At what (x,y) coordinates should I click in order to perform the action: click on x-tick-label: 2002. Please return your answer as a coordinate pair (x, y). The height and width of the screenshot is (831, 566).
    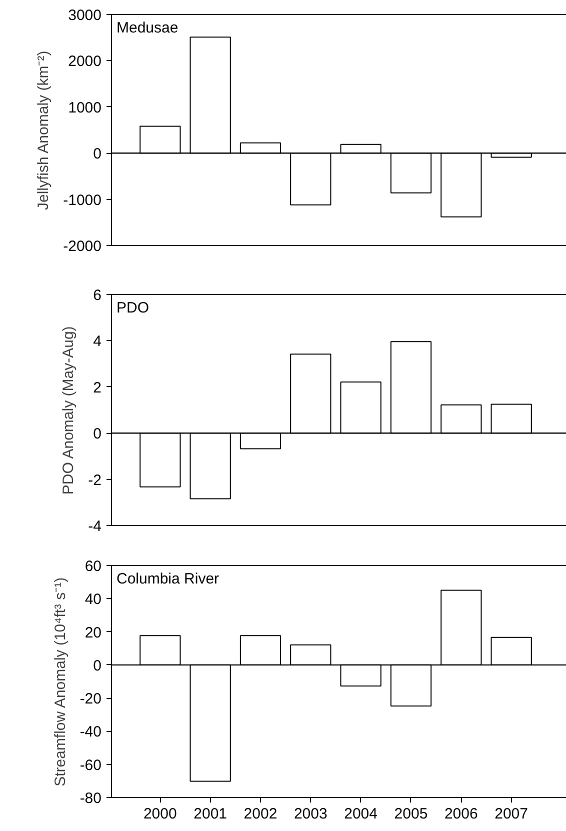
    Looking at the image, I should click on (261, 814).